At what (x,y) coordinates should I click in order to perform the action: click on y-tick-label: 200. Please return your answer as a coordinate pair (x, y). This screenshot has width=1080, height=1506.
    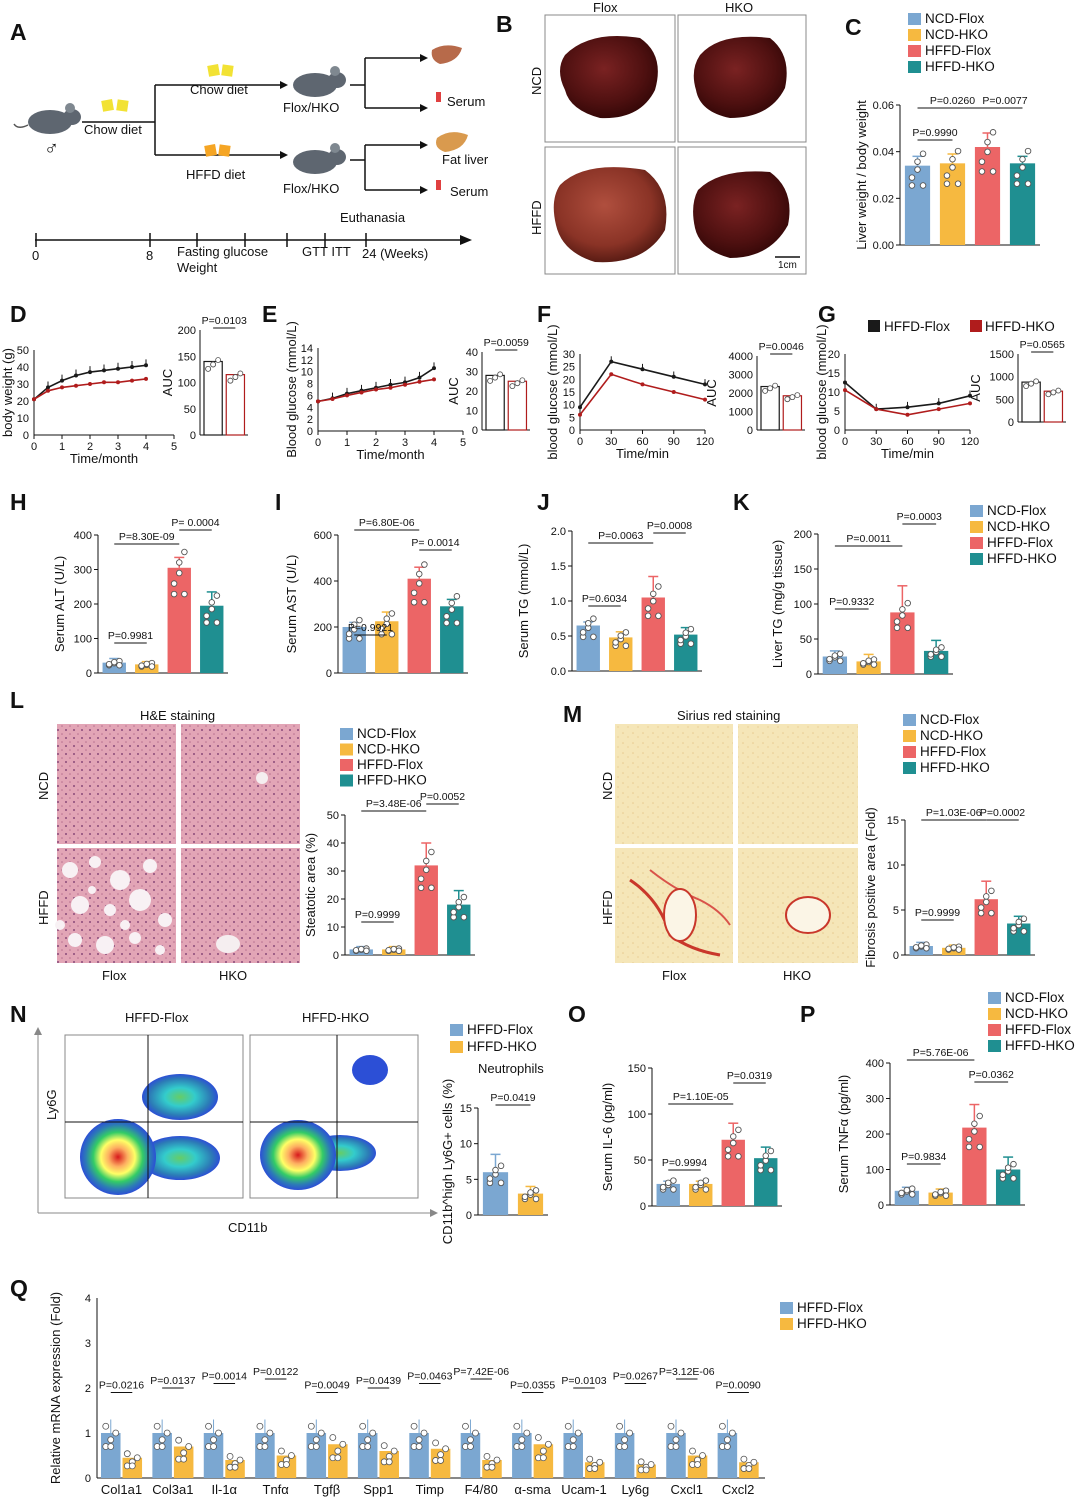
    Looking at the image, I should click on (875, 1135).